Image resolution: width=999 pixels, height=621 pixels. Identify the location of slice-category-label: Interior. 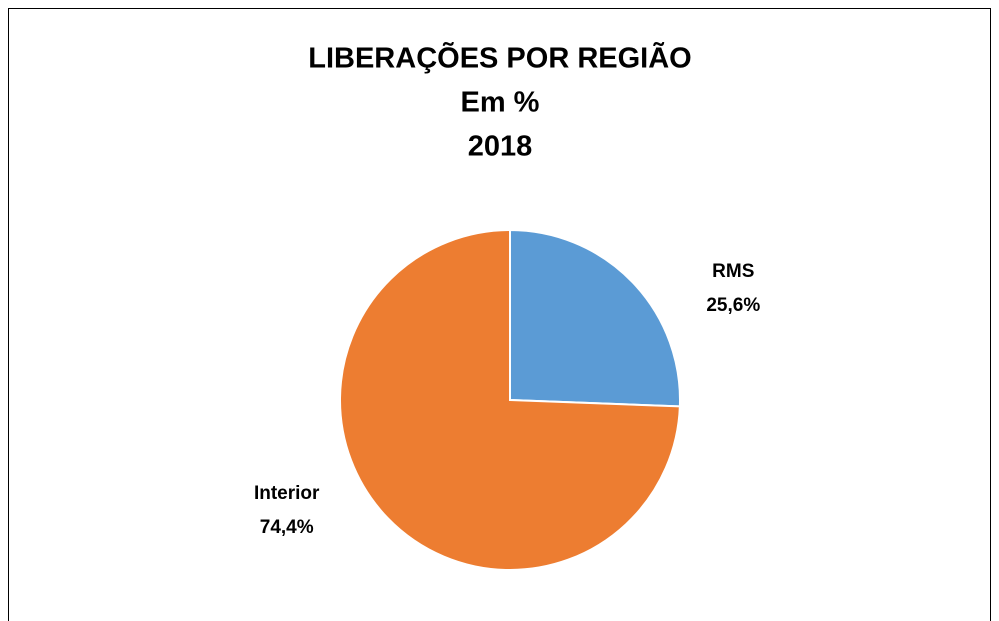
(287, 493).